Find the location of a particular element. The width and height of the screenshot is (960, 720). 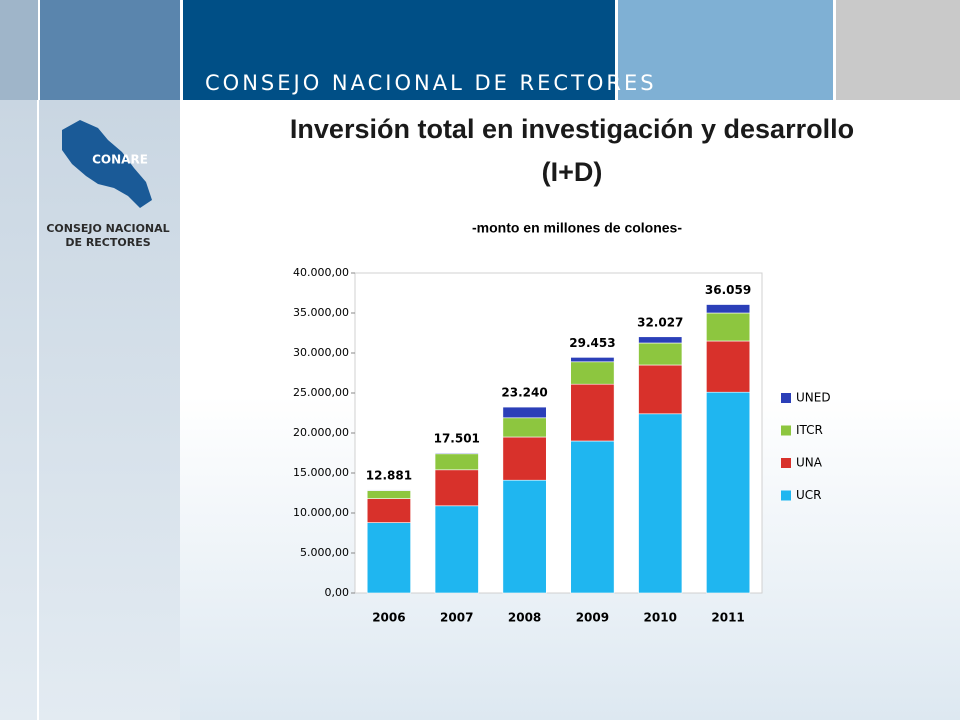

y-tick-label: 25.000,00 is located at coordinates (321, 392).